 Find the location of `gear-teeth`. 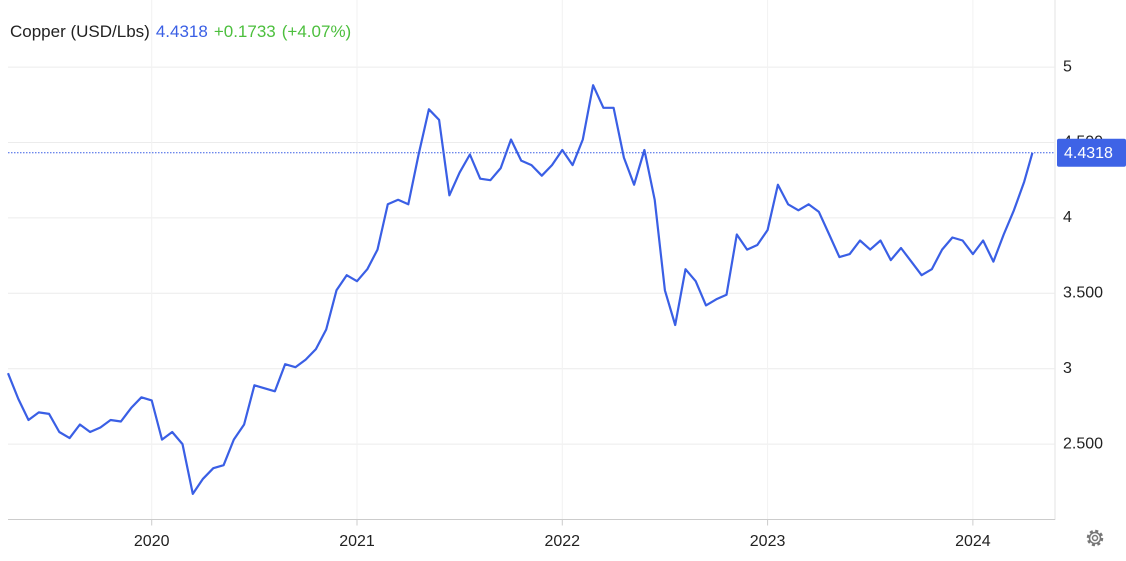

gear-teeth is located at coordinates (1095, 538).